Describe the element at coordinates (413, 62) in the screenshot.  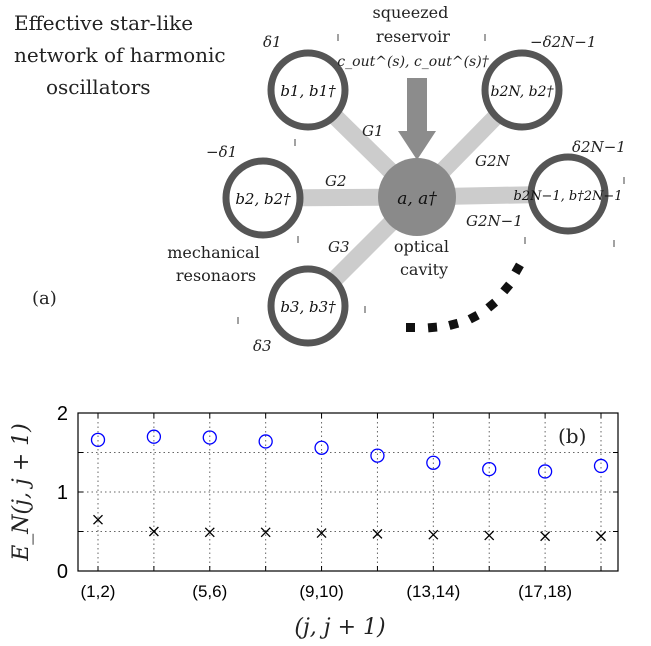
I see `reservoir-operators: c_out^(s), c_out^(s)†` at that location.